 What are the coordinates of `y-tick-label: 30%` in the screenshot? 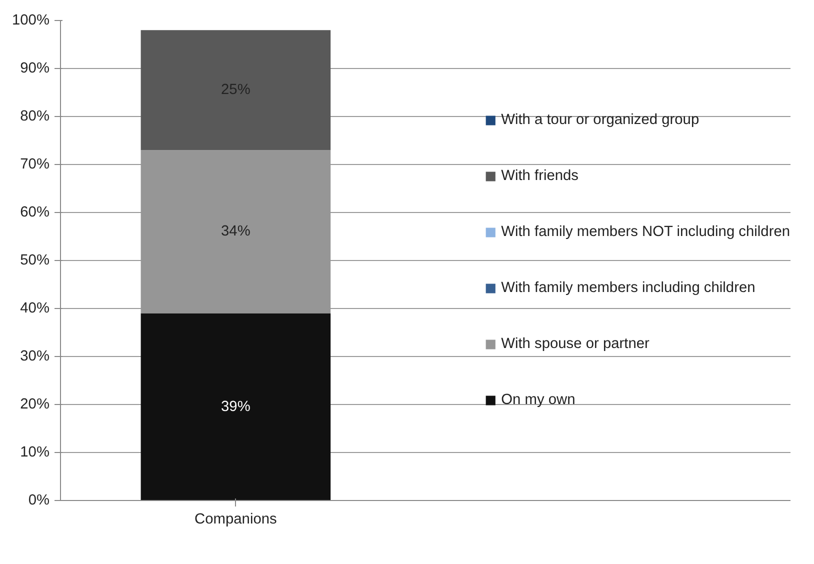 It's located at (35, 356).